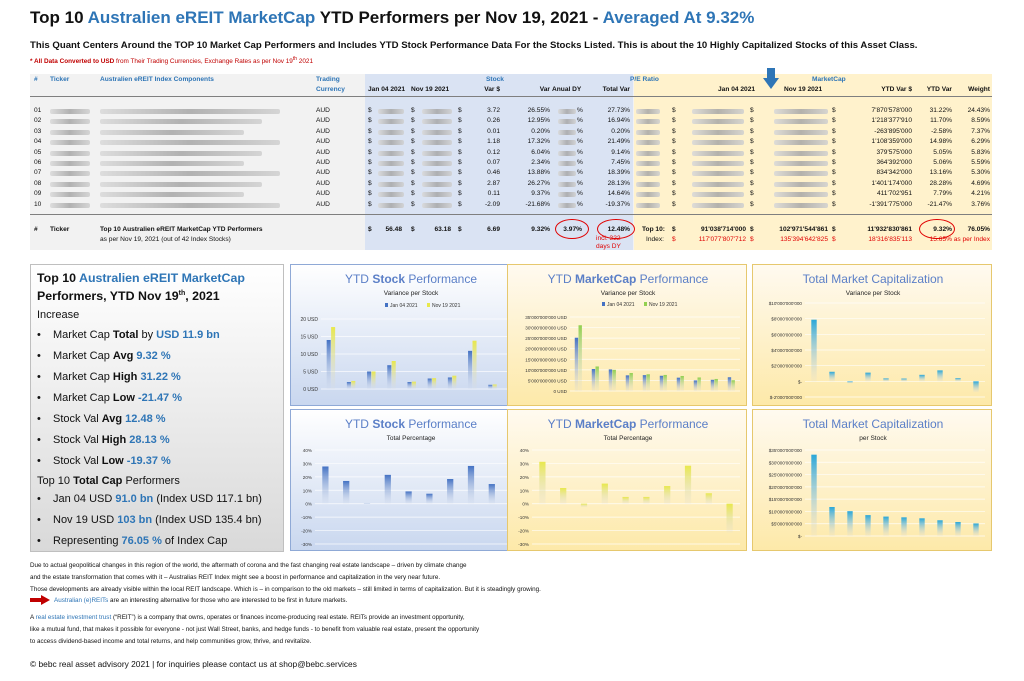 The height and width of the screenshot is (681, 1024). Describe the element at coordinates (309, 320) in the screenshot. I see `y-tick-label: 20 USD` at that location.